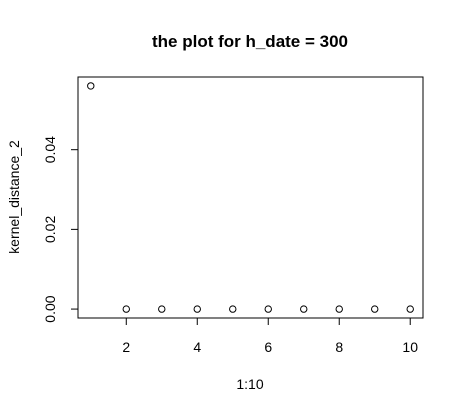 The width and height of the screenshot is (463, 420). What do you see at coordinates (14, 197) in the screenshot?
I see `y-axis-label: kernel_distance_2` at bounding box center [14, 197].